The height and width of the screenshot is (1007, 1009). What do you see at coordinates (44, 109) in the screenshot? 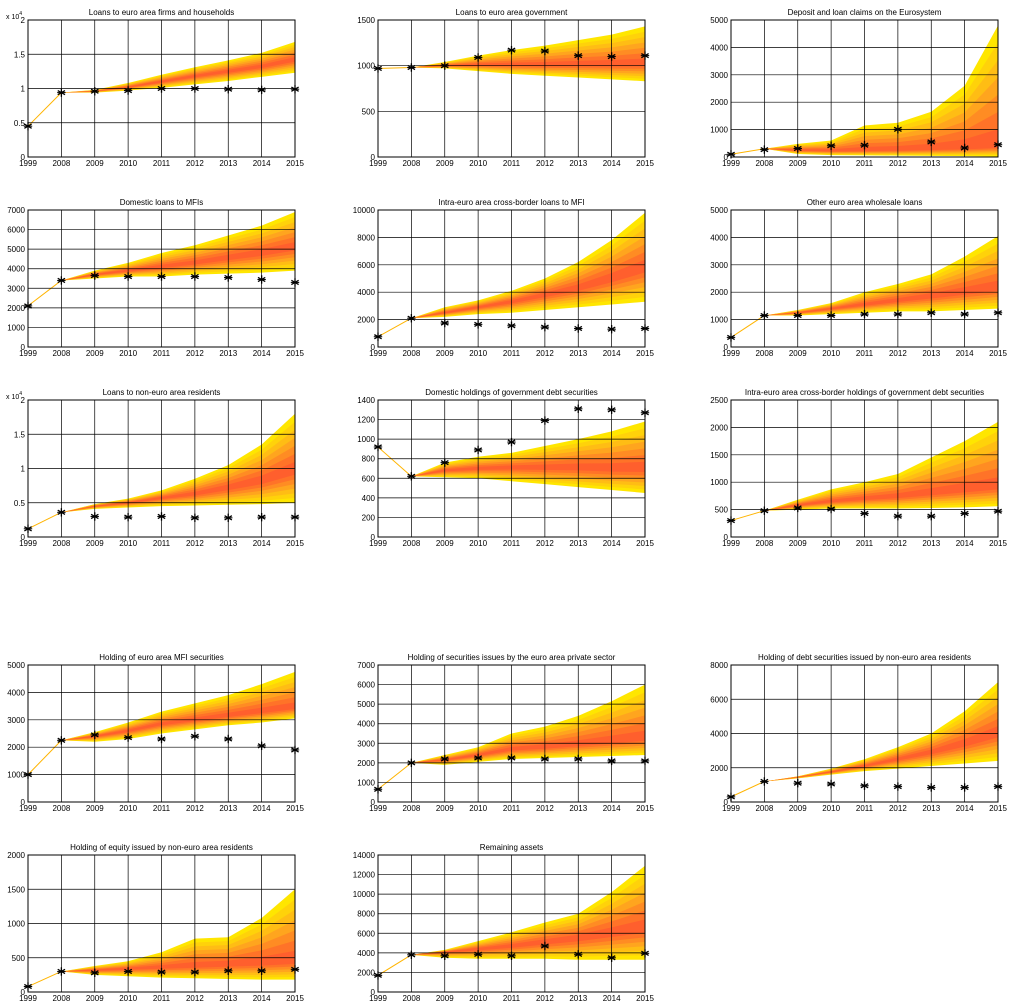
I see `history-line` at bounding box center [44, 109].